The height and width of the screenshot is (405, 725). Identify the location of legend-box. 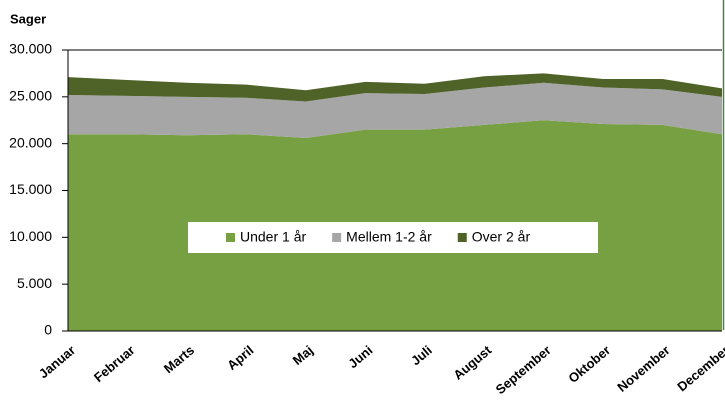
(393, 237).